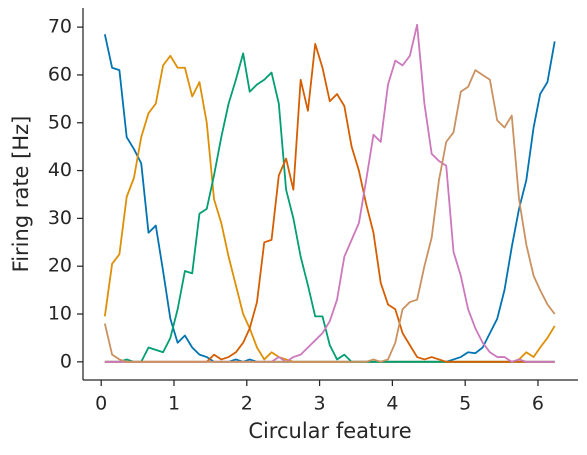 This screenshot has width=587, height=455. I want to click on y-tick-label: 50, so click(60, 122).